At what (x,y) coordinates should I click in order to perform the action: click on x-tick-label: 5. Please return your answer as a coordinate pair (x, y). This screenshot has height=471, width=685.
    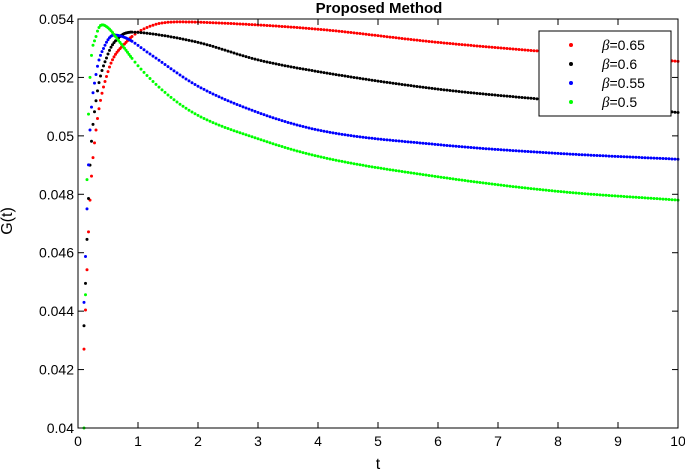
    Looking at the image, I should click on (378, 441).